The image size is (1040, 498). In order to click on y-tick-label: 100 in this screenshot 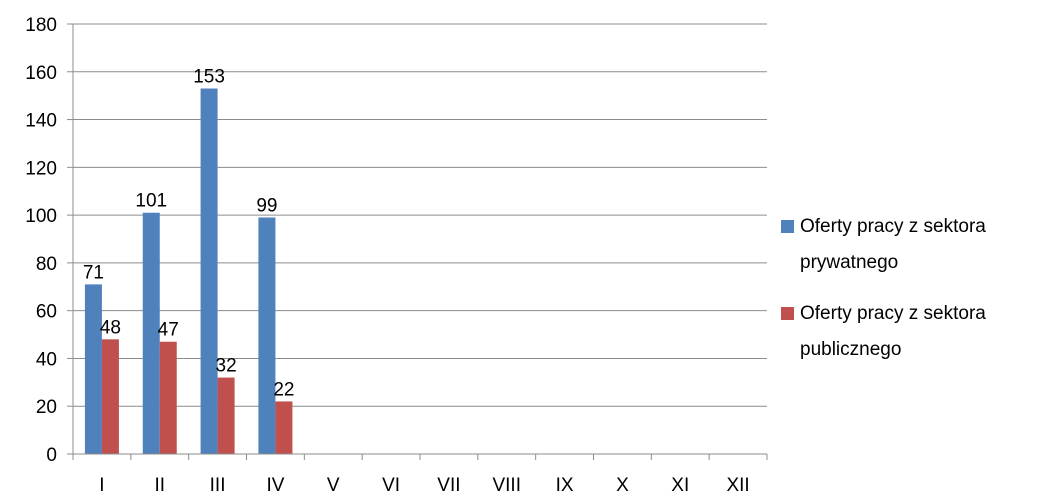, I will do `click(41, 216)`.